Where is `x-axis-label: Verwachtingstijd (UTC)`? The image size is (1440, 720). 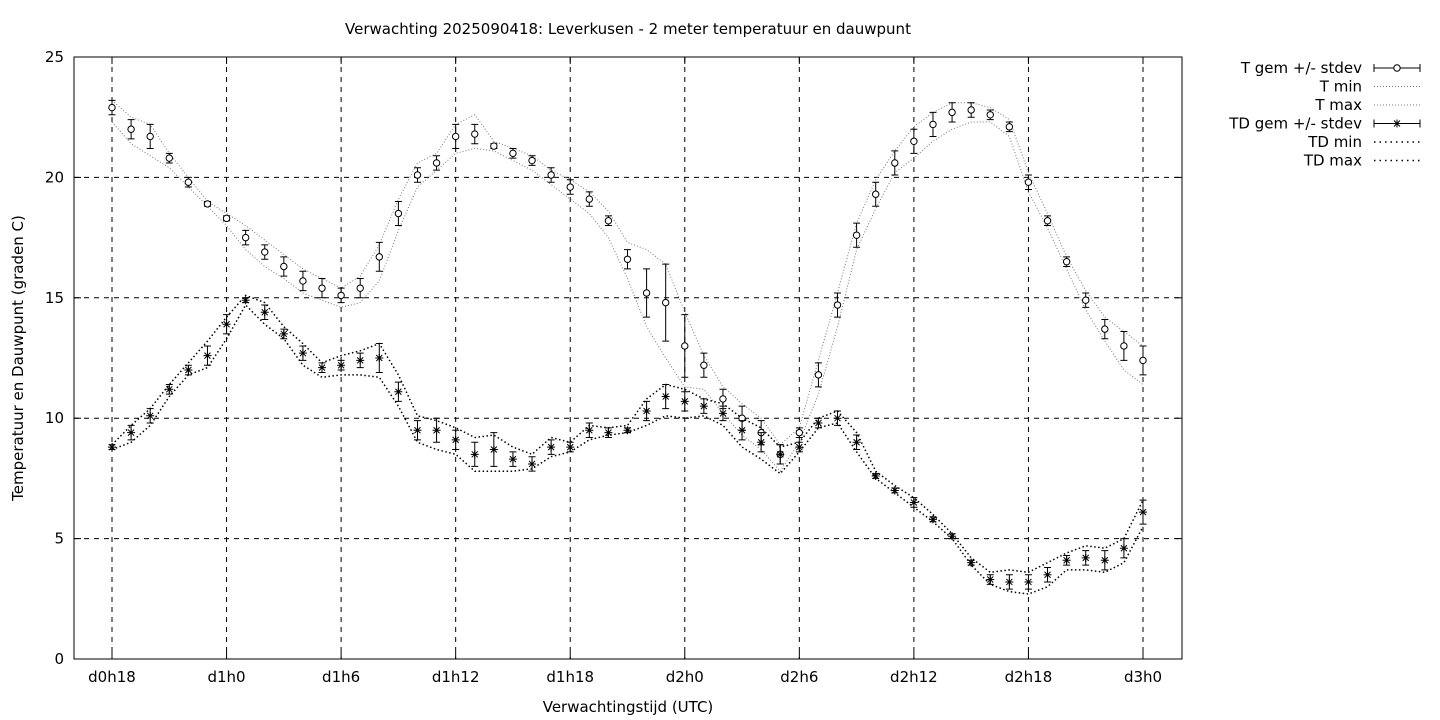
x-axis-label: Verwachtingstijd (UTC) is located at coordinates (628, 707).